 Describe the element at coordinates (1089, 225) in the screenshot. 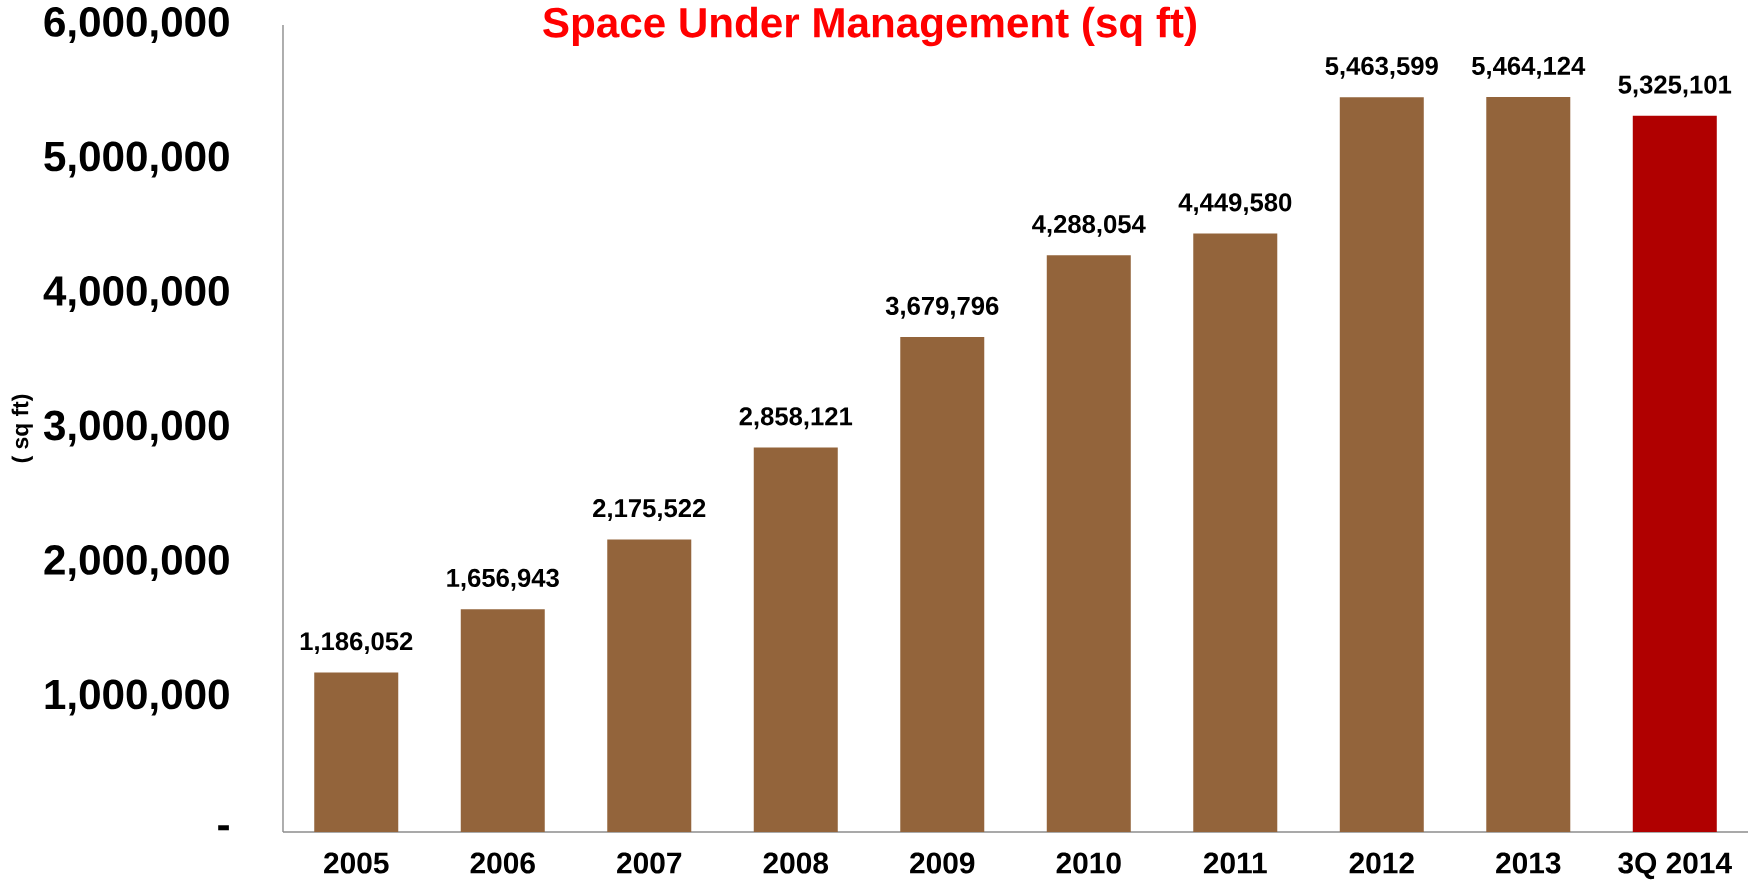

I see `data-label: 4,288,054` at that location.